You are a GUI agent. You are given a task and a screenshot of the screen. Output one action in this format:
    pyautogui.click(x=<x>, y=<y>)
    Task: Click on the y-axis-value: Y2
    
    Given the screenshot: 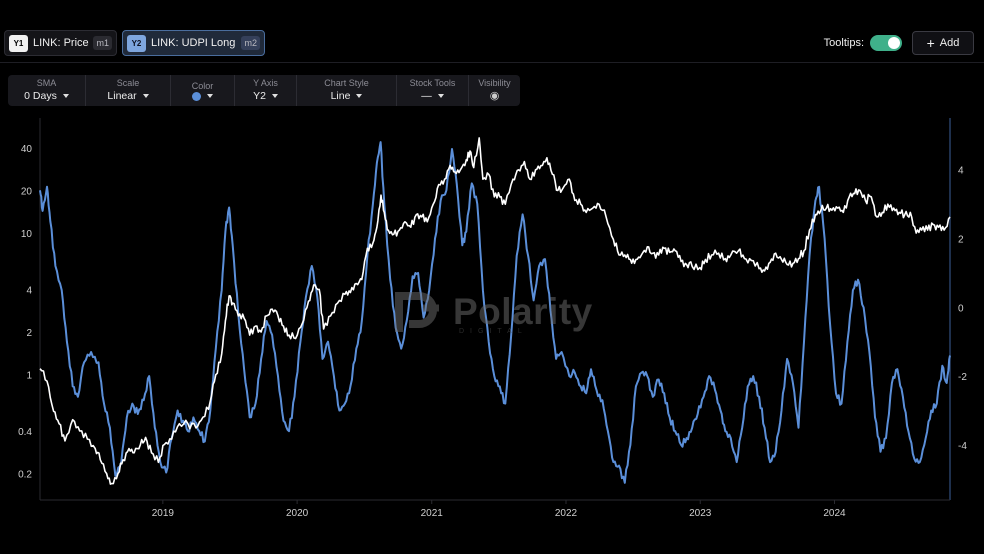 What is the action you would take?
    pyautogui.click(x=259, y=96)
    